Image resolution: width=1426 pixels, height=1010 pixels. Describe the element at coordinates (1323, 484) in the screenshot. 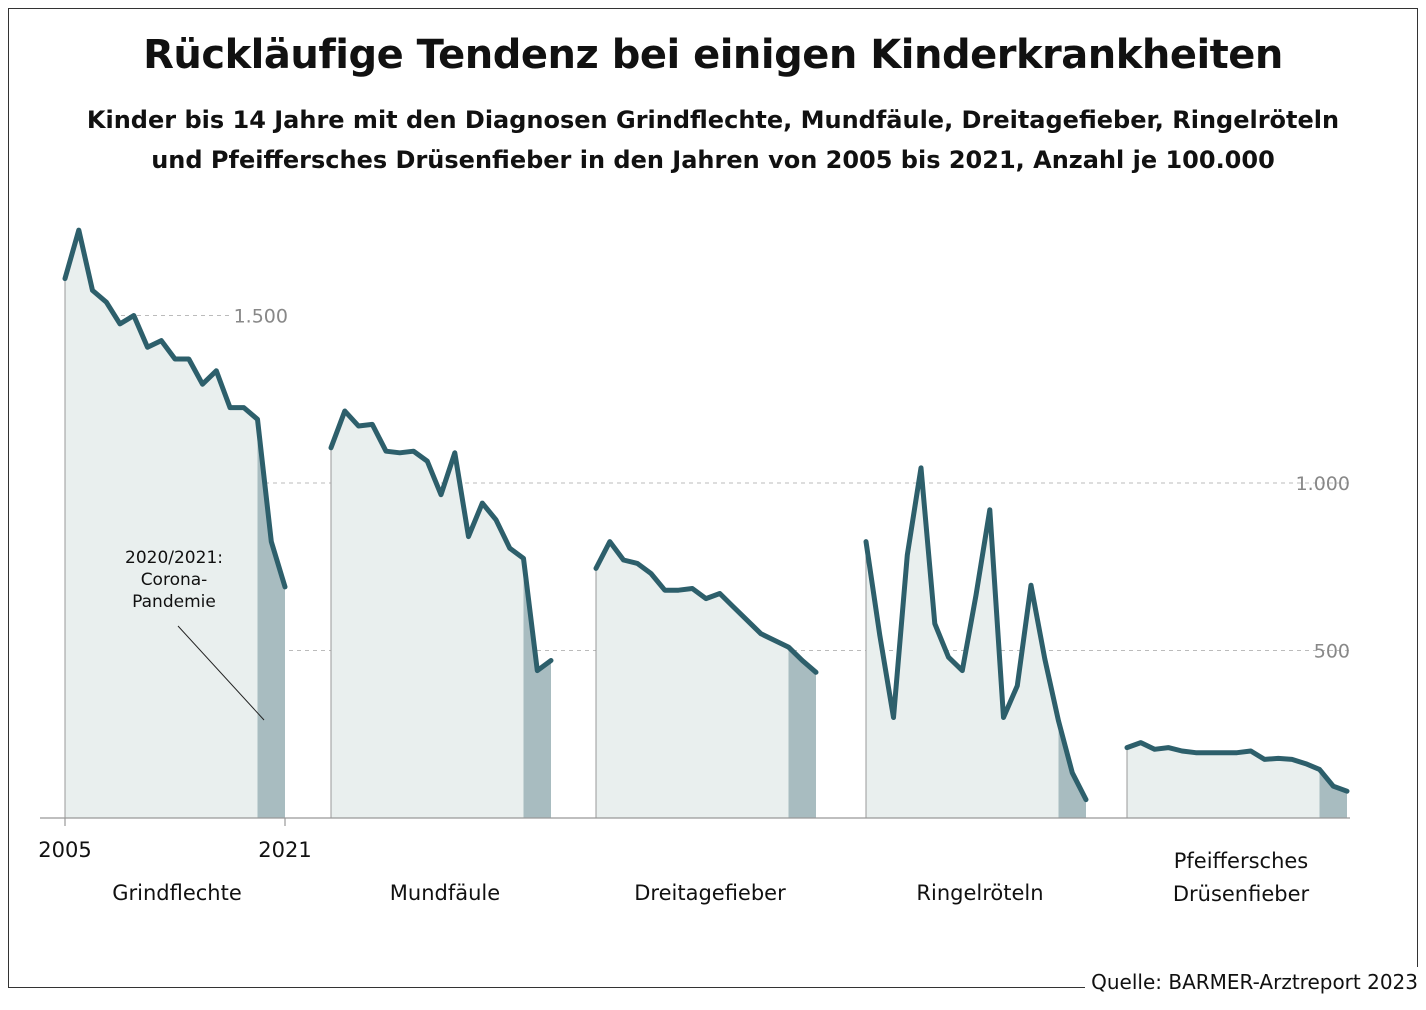

I see `y-tick-label-1000: 1.000` at that location.